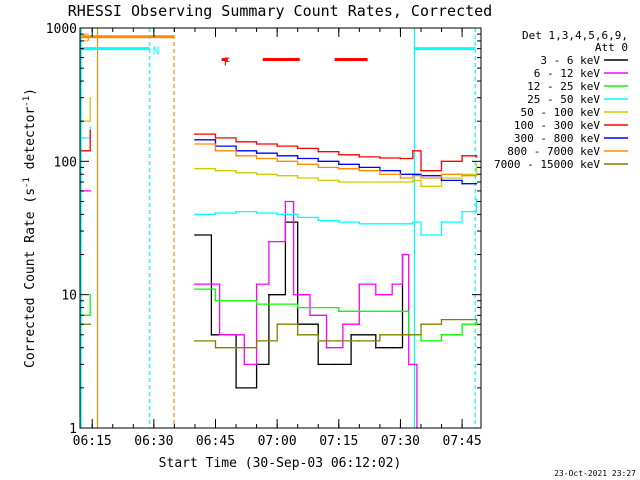 This screenshot has height=480, width=640. Describe the element at coordinates (27, 182) in the screenshot. I see `y-axis-label-exponent: -1` at that location.